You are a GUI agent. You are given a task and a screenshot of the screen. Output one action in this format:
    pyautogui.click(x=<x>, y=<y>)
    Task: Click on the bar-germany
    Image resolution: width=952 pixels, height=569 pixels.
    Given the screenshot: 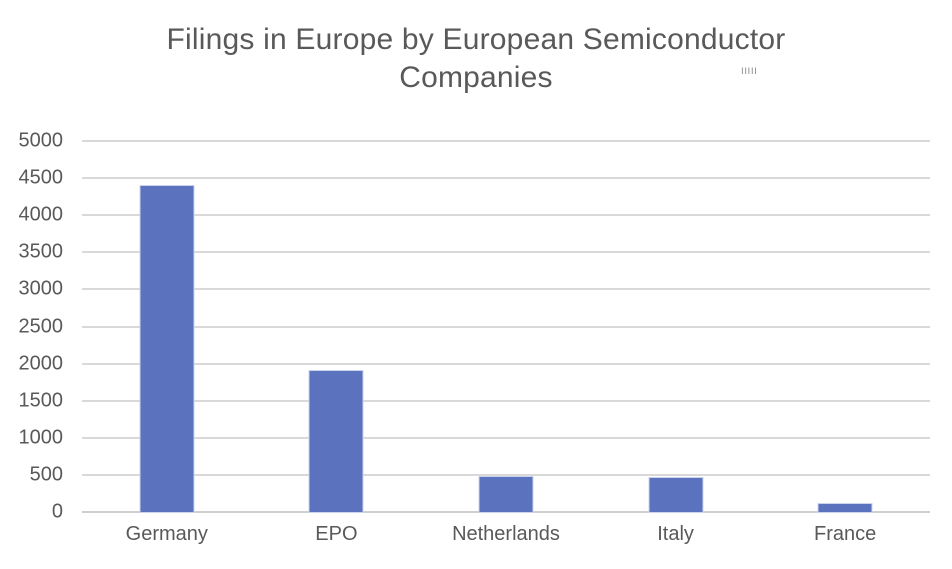 What is the action you would take?
    pyautogui.click(x=167, y=349)
    